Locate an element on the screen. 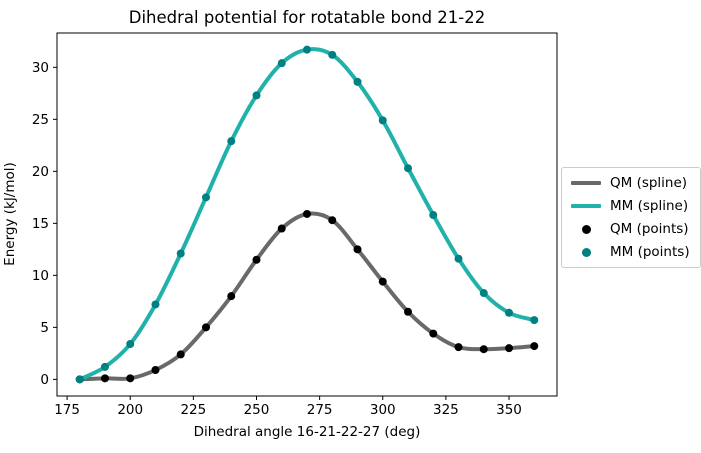  legend-item-mm-spline: MM (spline) is located at coordinates (630, 206).